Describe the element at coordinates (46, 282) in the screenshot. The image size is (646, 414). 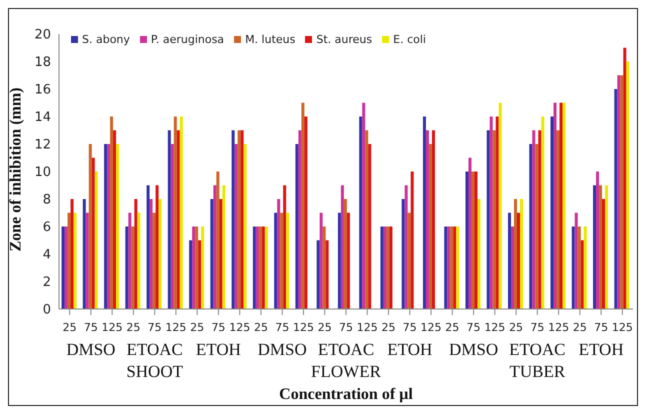
I see `y-tick-label: 2` at that location.